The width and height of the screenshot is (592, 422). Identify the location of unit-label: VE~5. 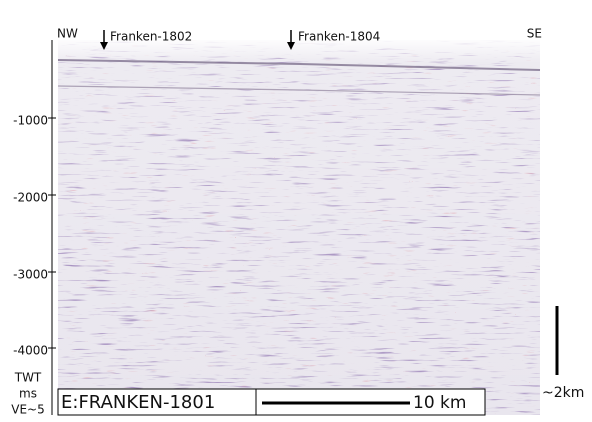
(27, 410).